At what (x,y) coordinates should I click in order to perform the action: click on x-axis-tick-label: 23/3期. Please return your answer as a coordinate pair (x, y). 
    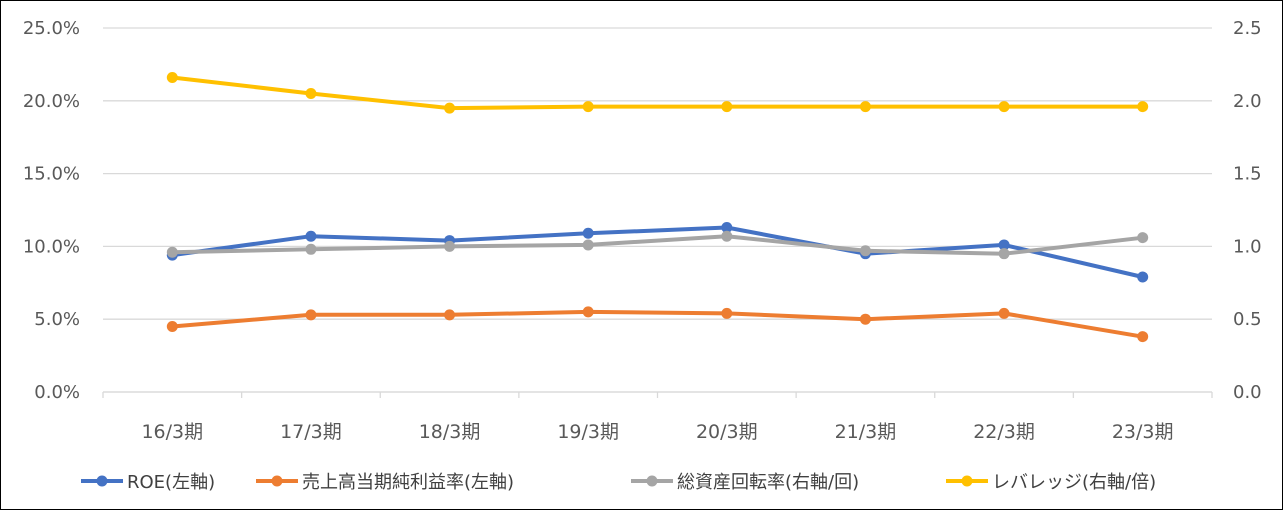
    Looking at the image, I should click on (1143, 432).